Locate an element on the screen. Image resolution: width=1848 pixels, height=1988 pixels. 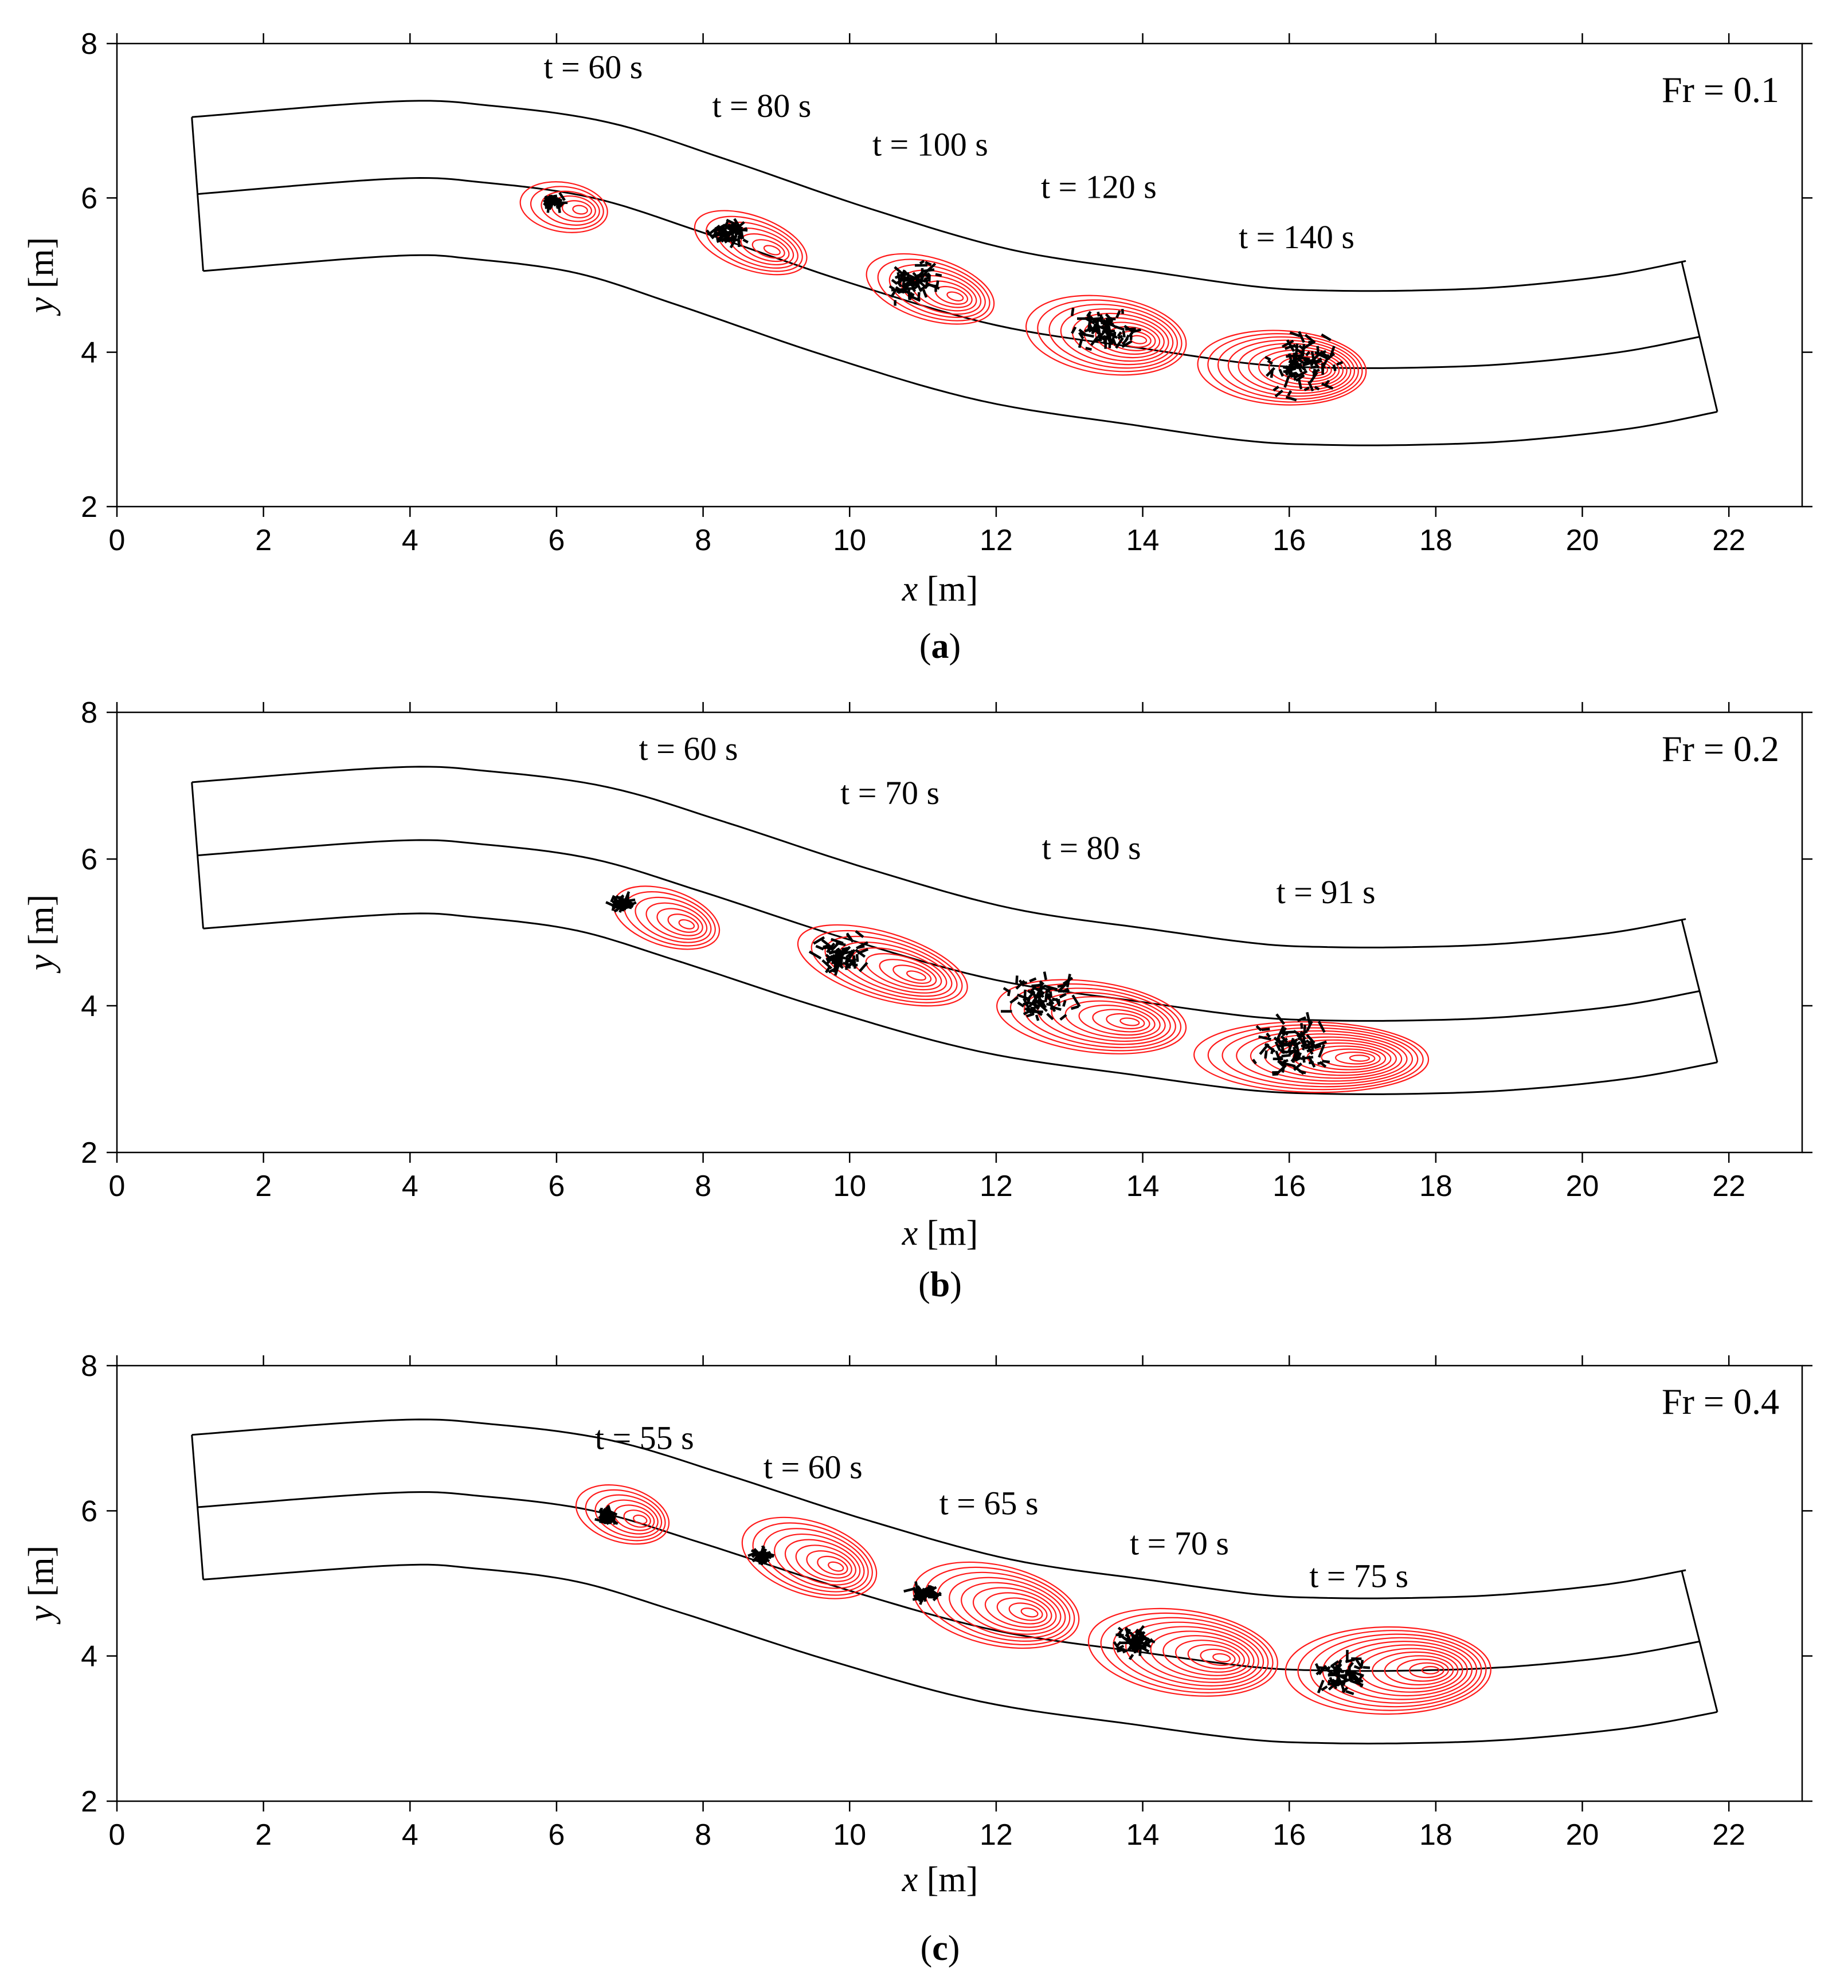
y-axis-title: y [m] is located at coordinates (41, 934).